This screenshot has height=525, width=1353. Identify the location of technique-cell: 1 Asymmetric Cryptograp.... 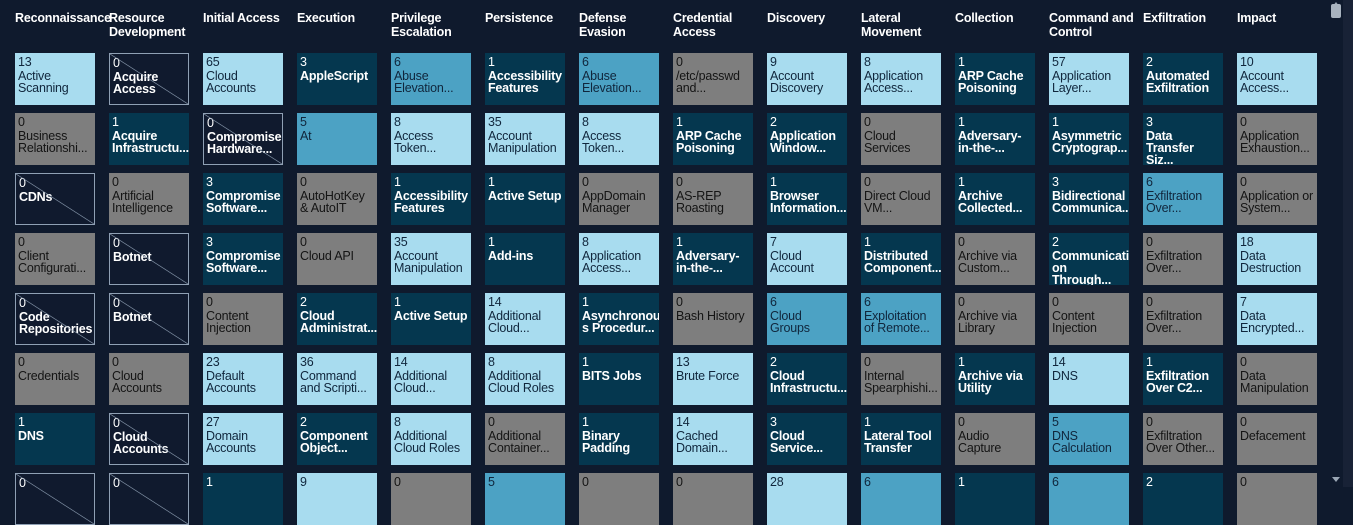
(1089, 139).